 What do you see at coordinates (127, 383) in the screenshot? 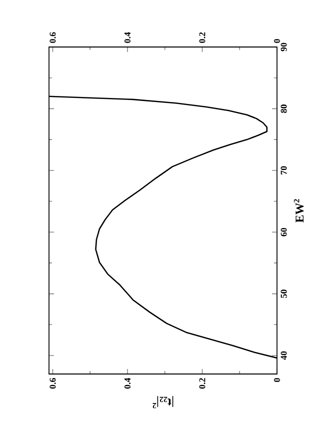
I see `x-tick-label: 0.4` at bounding box center [127, 383].